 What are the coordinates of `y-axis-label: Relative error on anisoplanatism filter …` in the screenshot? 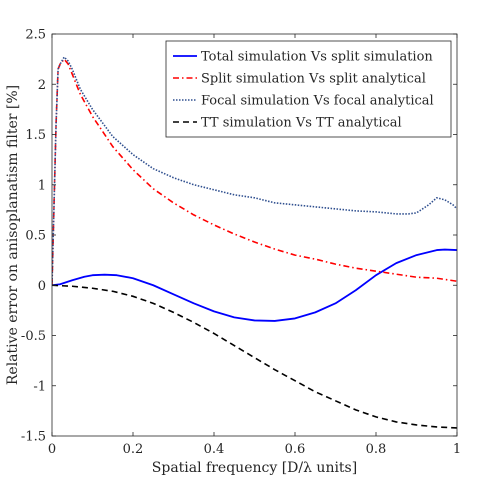 It's located at (13, 235).